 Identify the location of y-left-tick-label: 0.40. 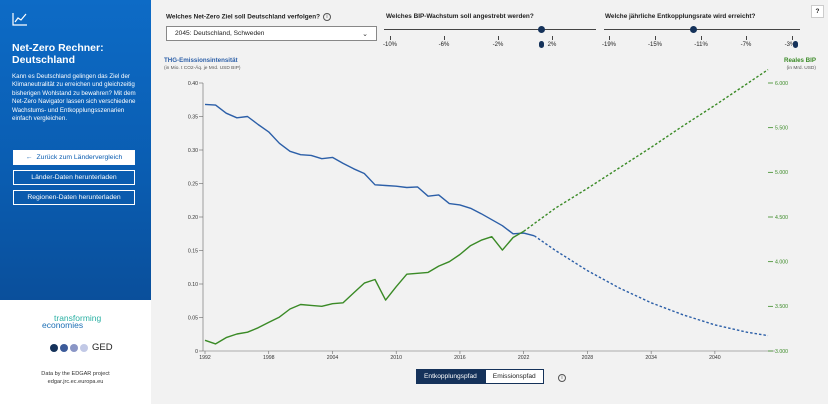
(193, 84).